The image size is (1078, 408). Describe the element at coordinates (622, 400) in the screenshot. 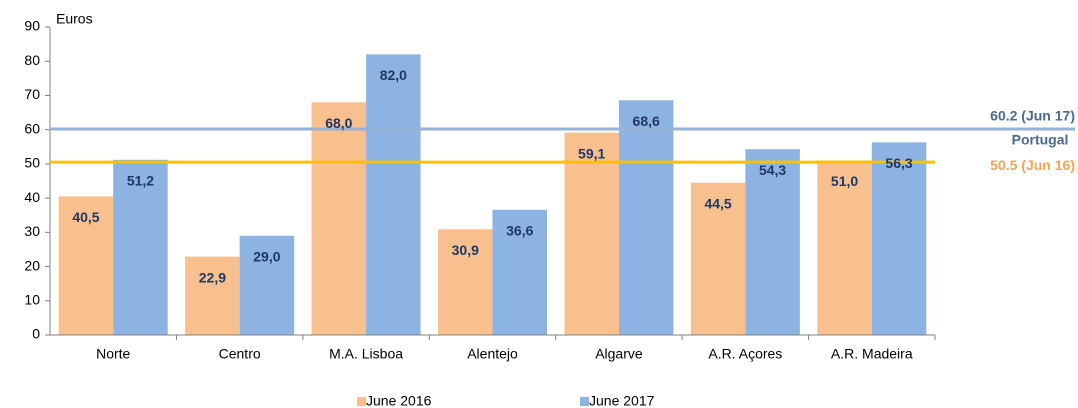

I see `legend-label: June 2017` at that location.